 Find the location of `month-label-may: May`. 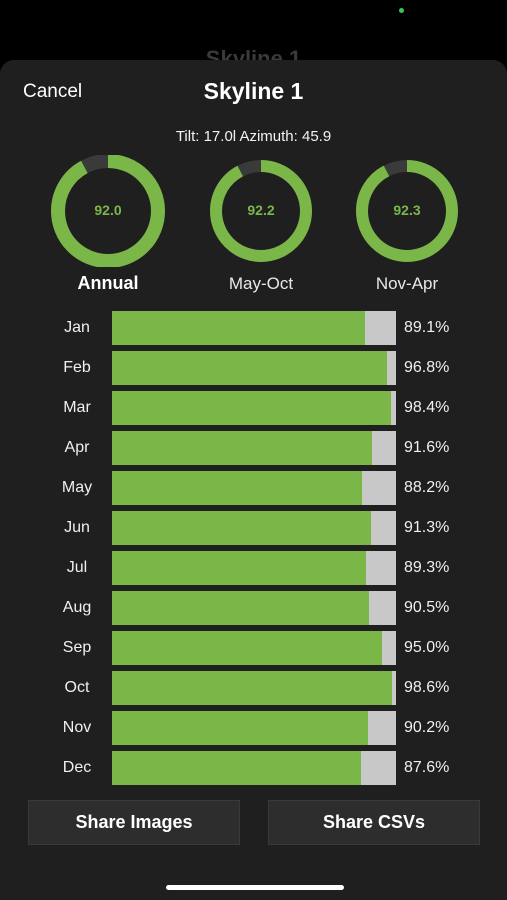

month-label-may: May is located at coordinates (77, 487).